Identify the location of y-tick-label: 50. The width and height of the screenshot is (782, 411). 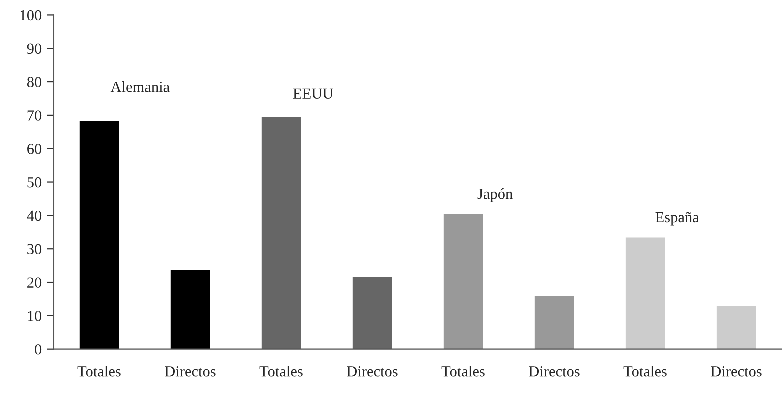
(35, 182).